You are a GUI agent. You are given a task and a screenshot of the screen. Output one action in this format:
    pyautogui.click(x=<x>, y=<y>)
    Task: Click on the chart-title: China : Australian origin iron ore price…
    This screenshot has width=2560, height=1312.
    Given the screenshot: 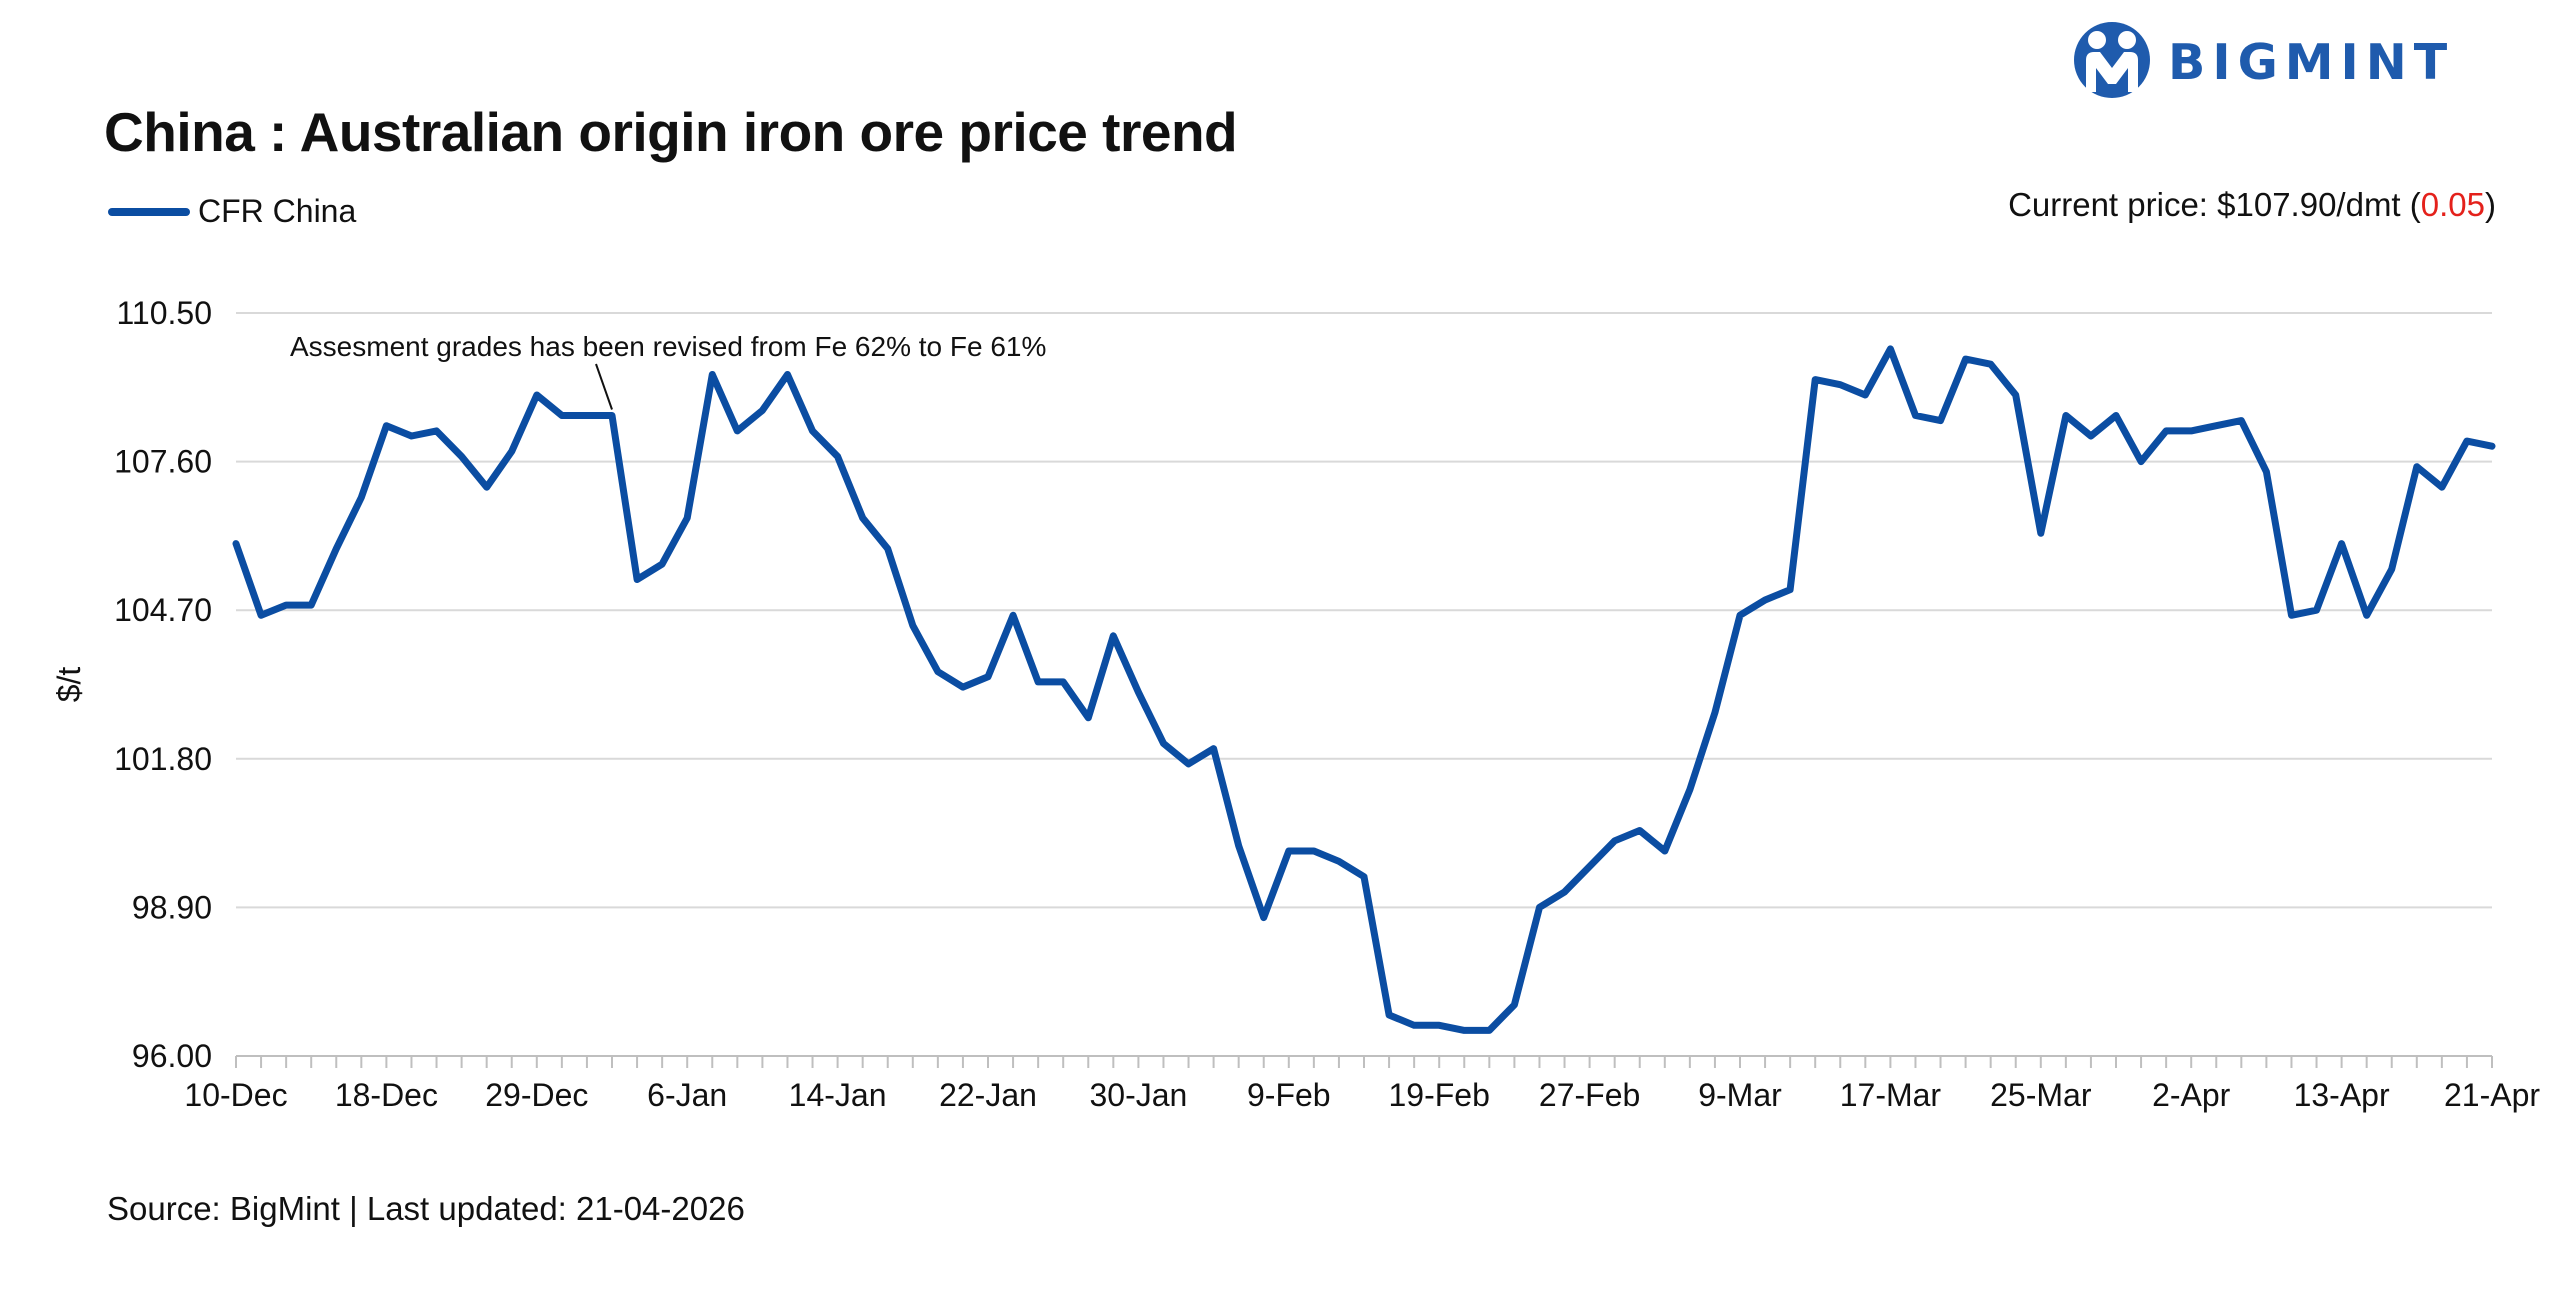 What is the action you would take?
    pyautogui.click(x=671, y=132)
    